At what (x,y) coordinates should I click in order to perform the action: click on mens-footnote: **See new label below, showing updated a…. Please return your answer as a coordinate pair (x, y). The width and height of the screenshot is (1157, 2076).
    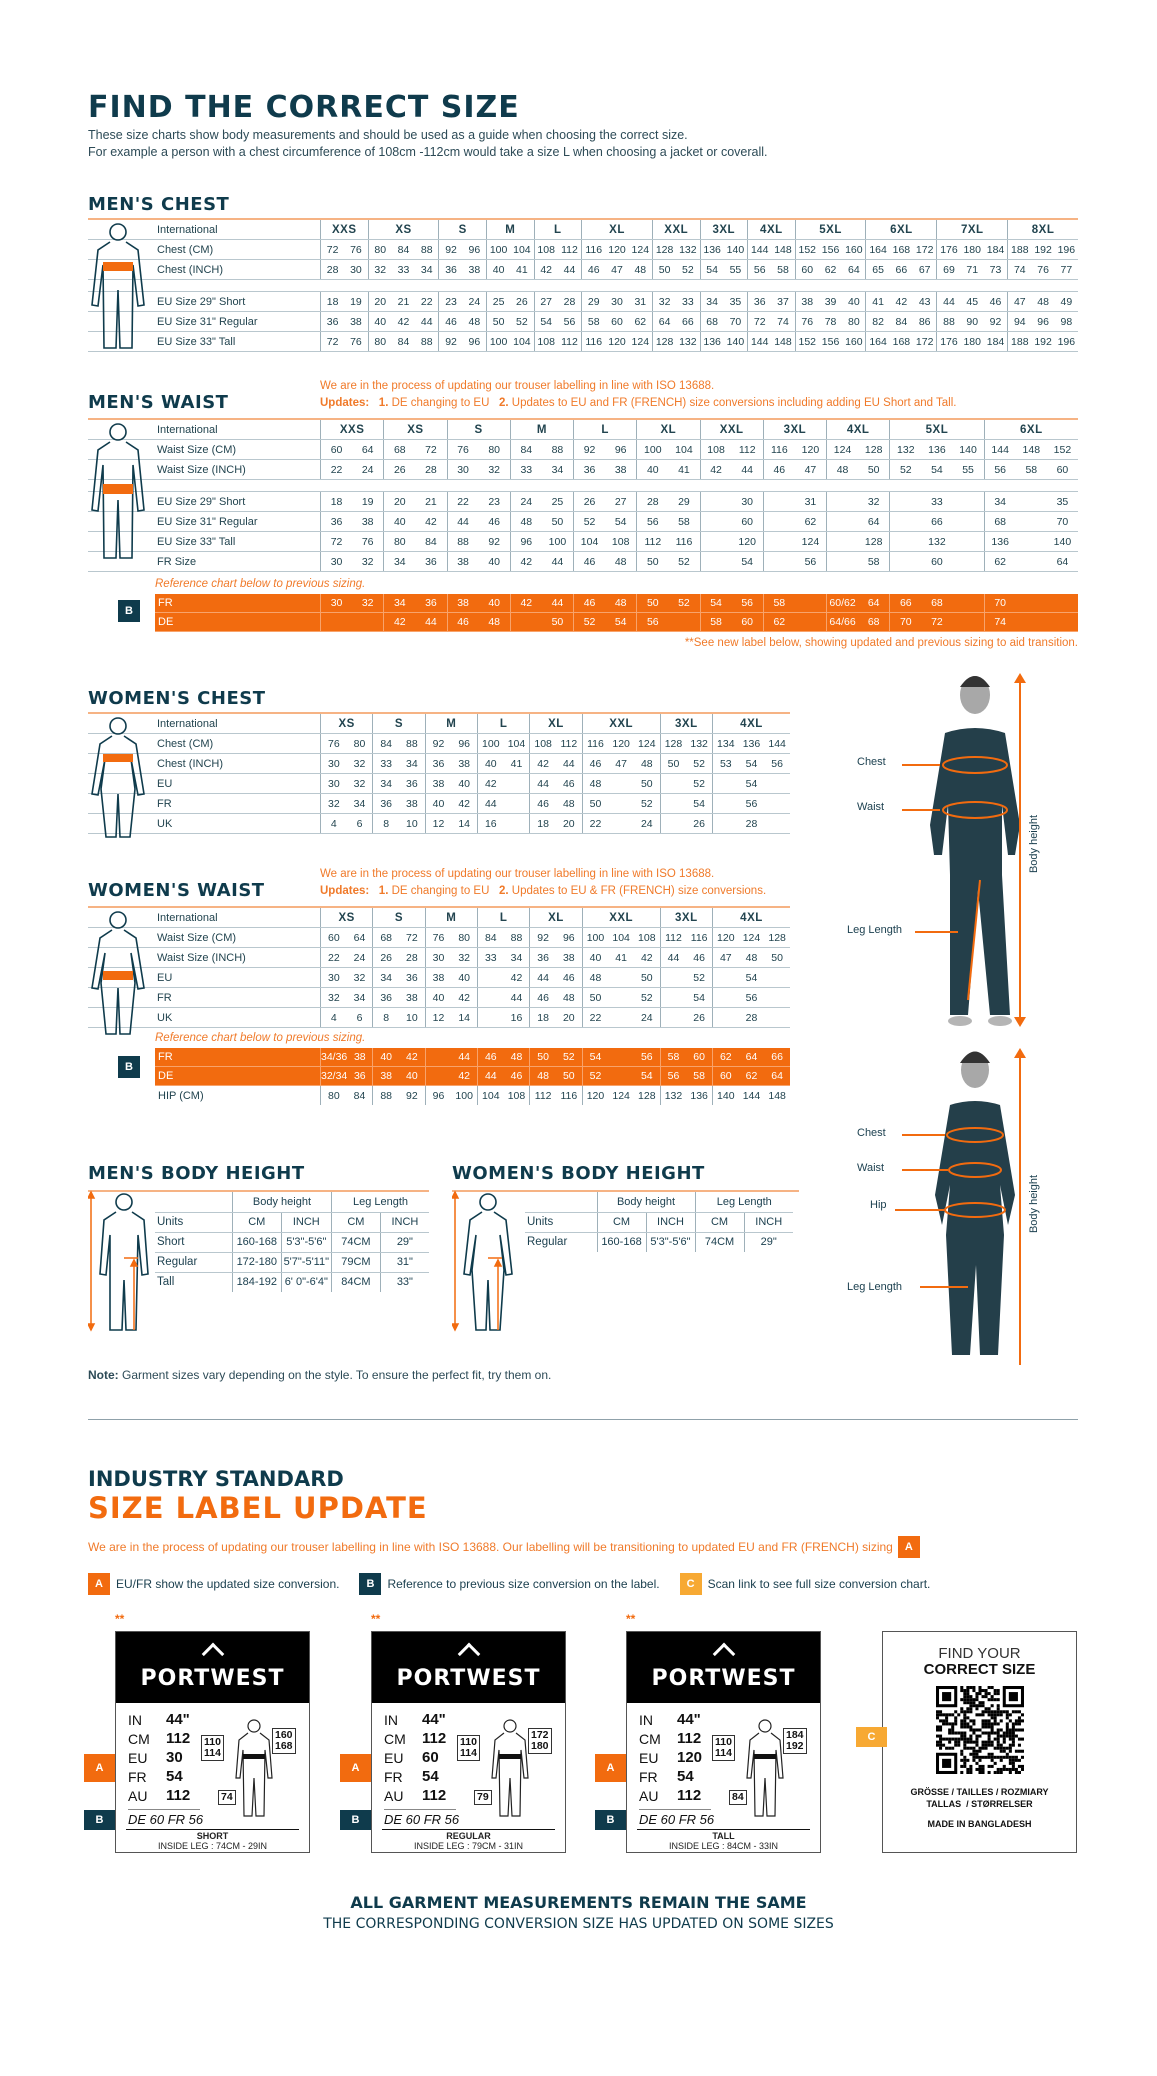
    Looking at the image, I should click on (881, 643).